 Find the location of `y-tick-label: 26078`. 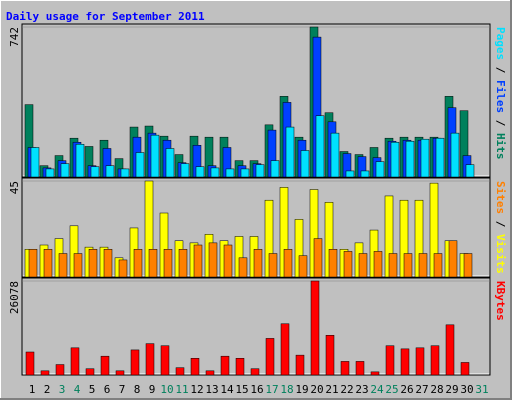

y-tick-label: 26078 is located at coordinates (14, 297).